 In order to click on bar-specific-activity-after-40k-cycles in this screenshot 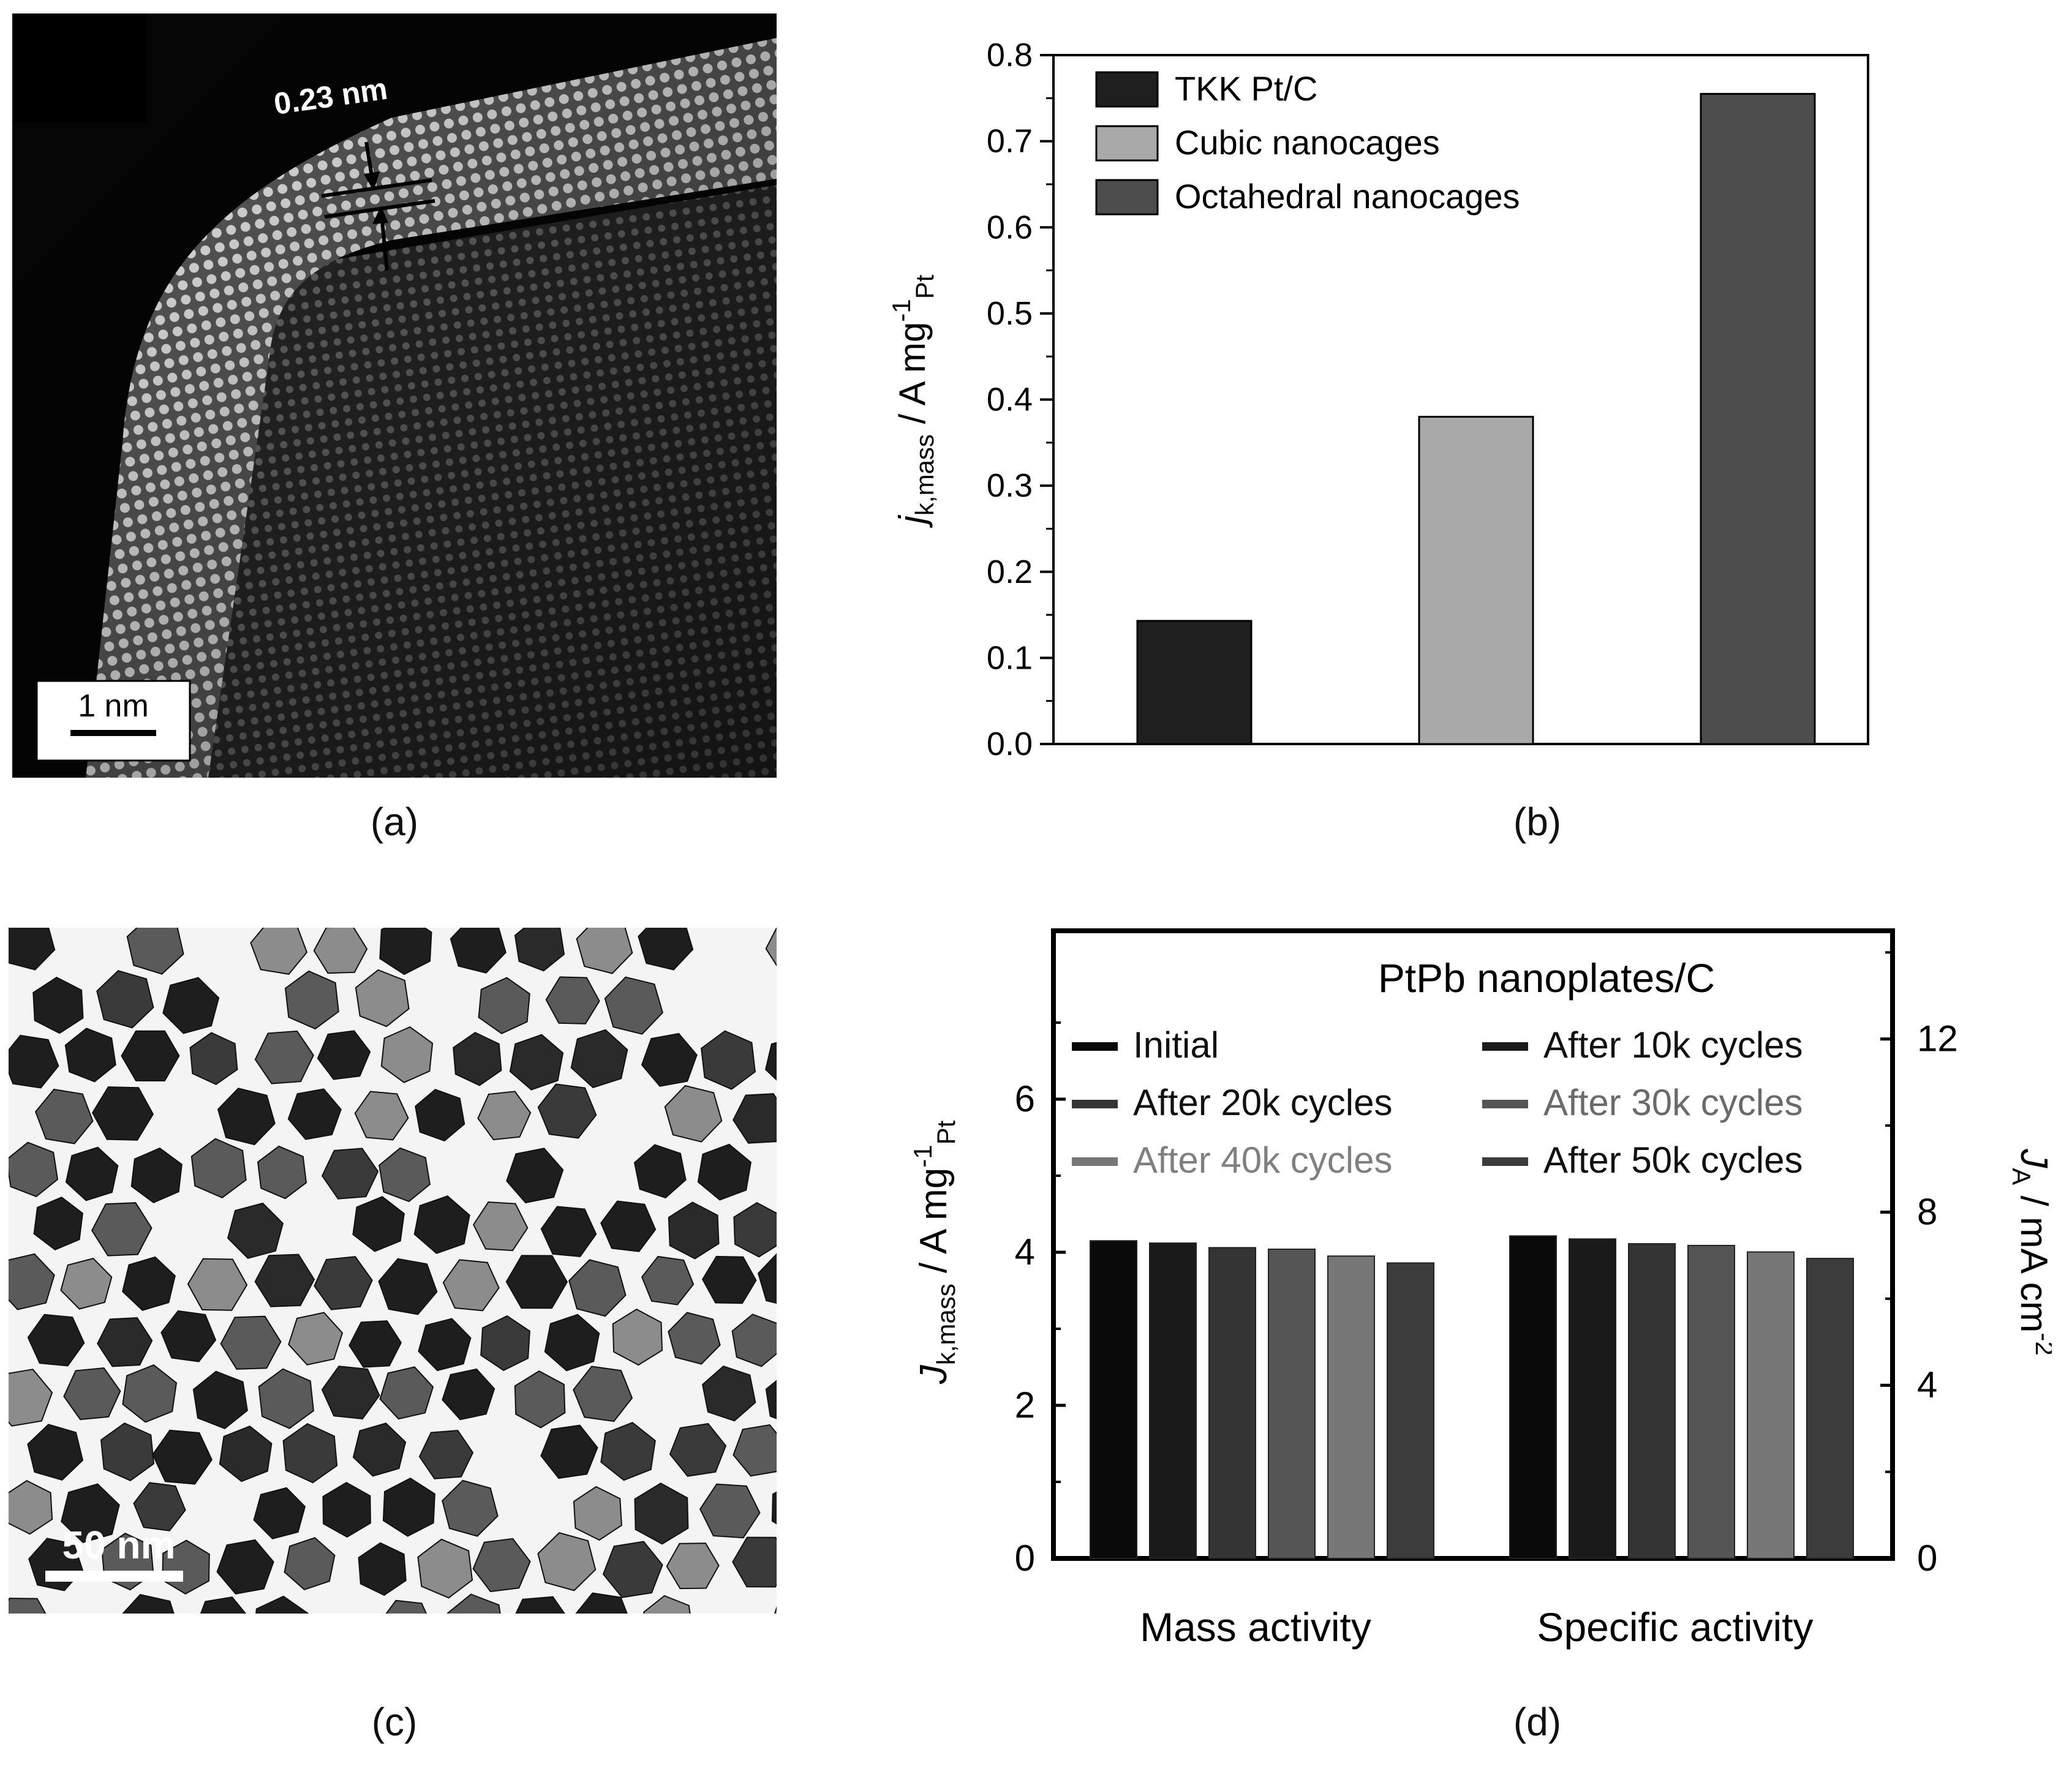, I will do `click(1771, 1405)`.